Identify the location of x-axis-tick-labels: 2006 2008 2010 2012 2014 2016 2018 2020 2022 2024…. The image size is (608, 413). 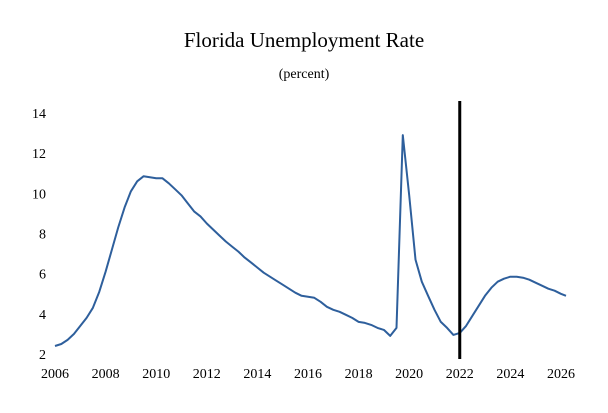
(308, 374).